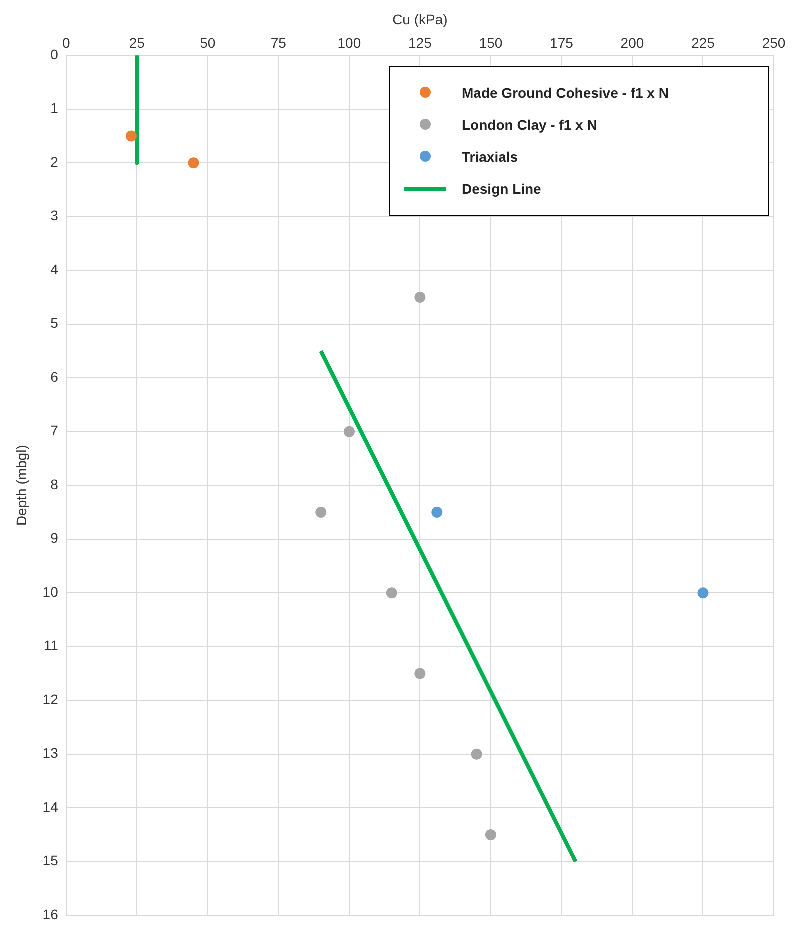 This screenshot has height=932, width=794. Describe the element at coordinates (137, 43) in the screenshot. I see `x-tick-label: 25` at that location.